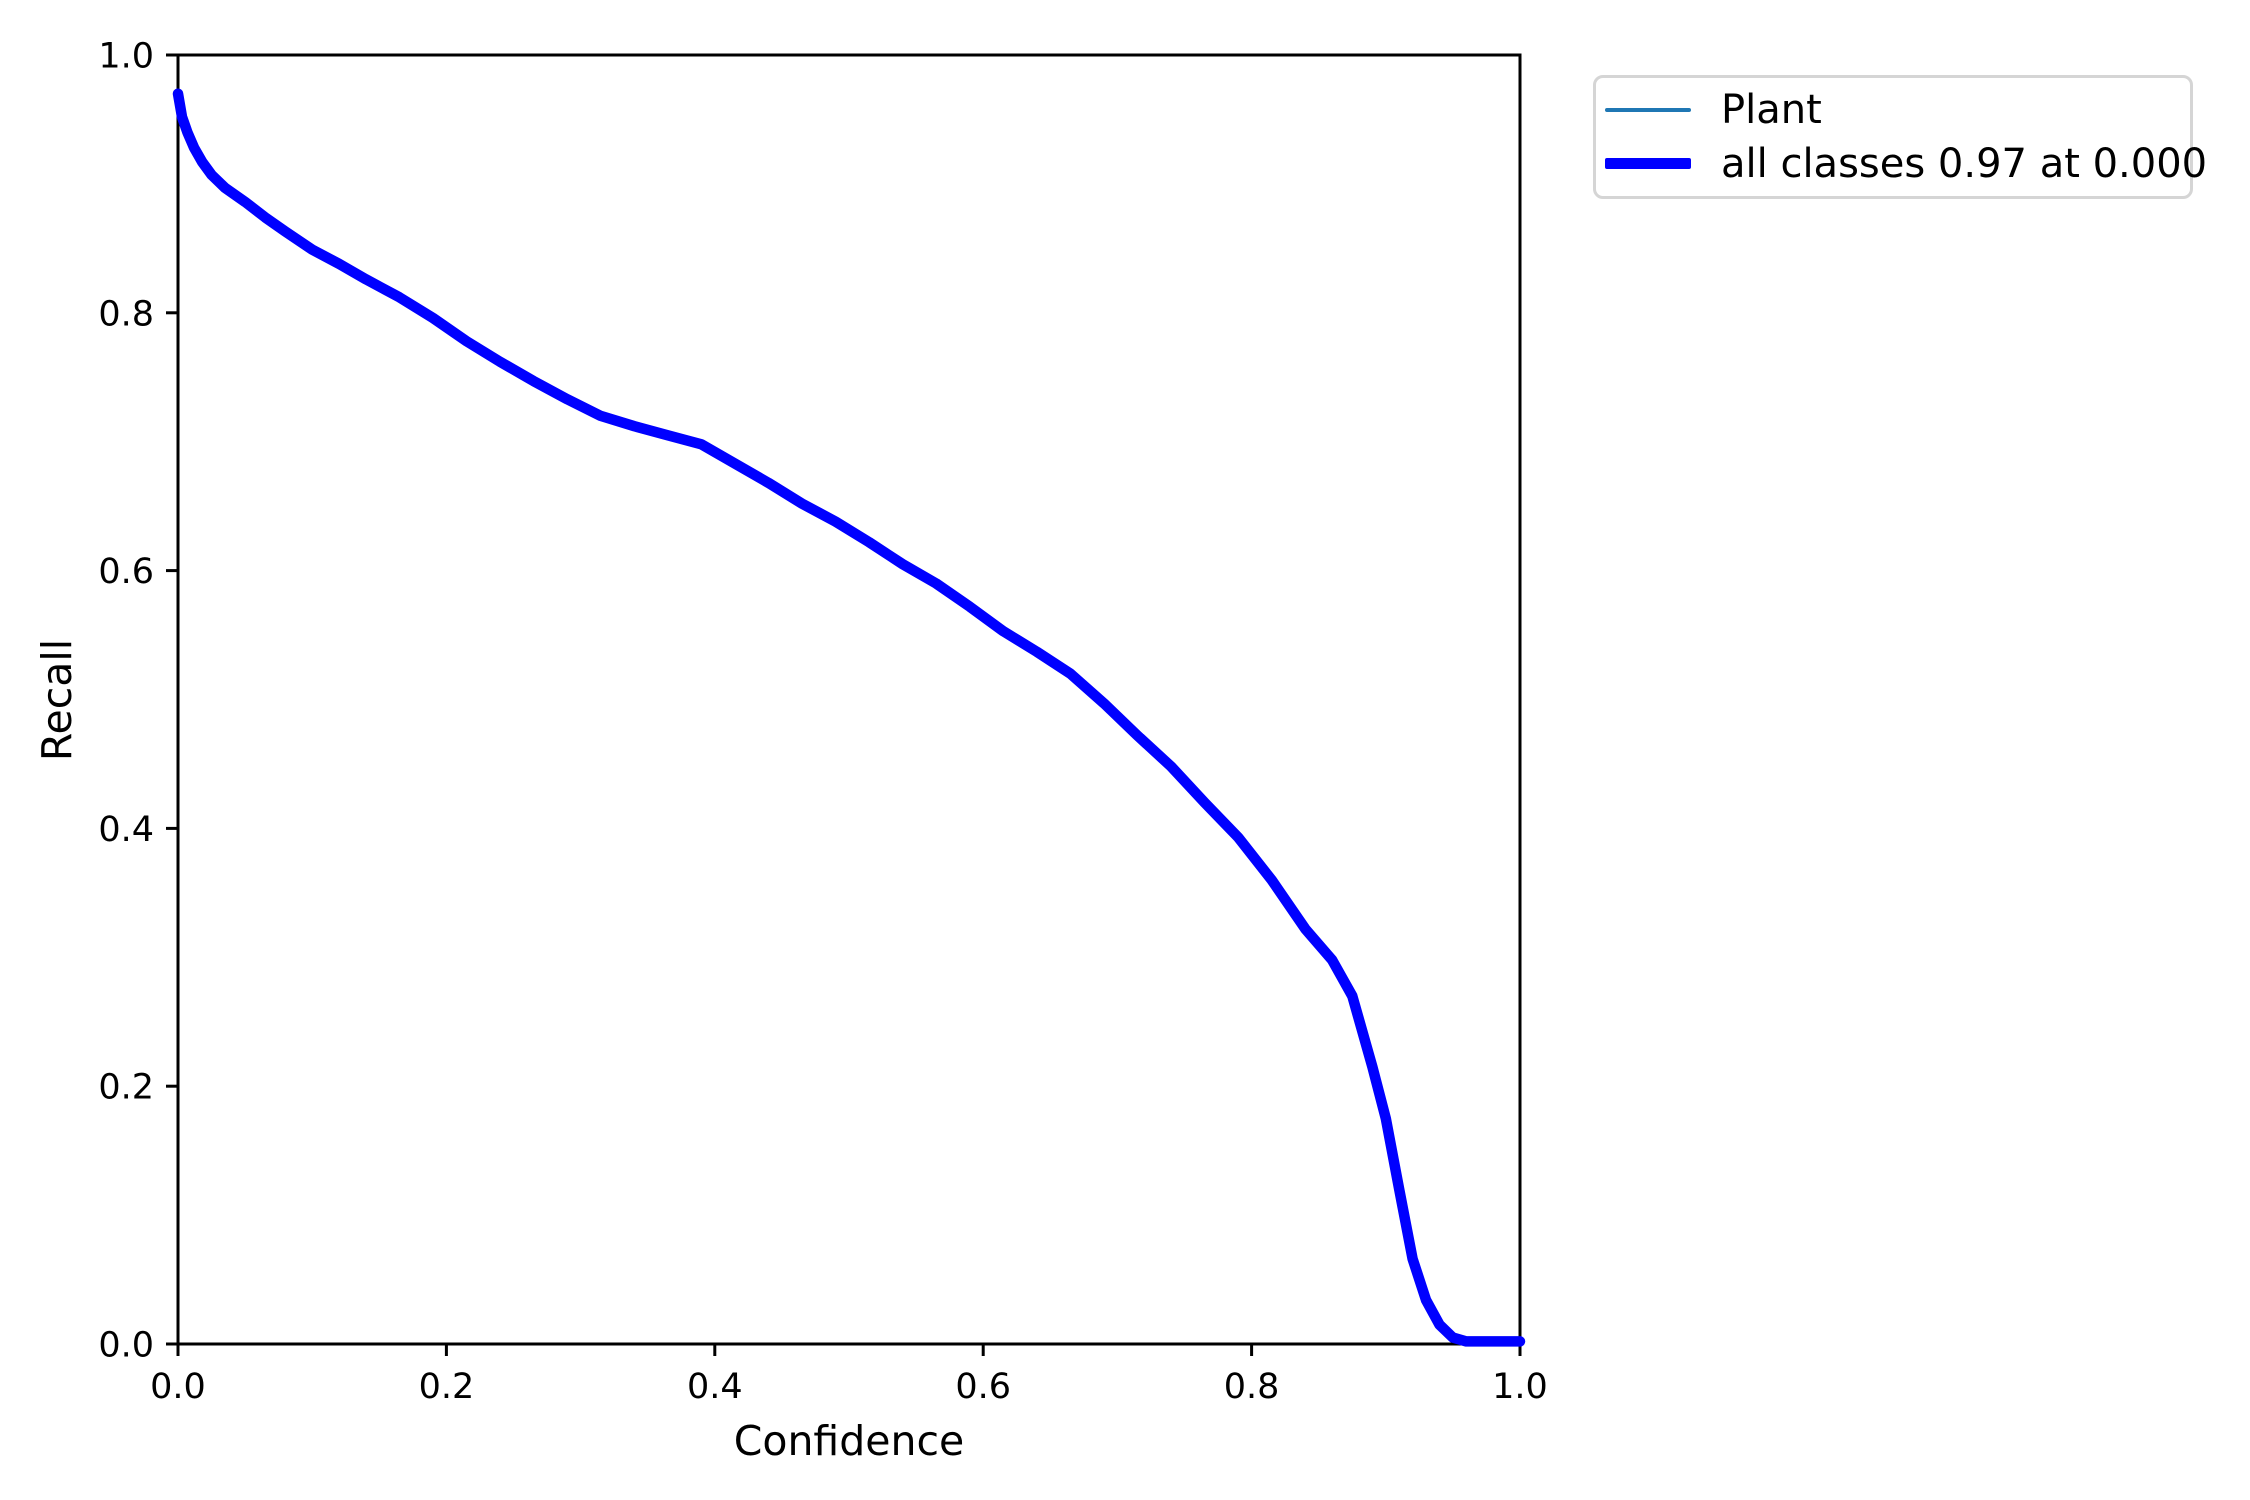  Describe the element at coordinates (447, 1387) in the screenshot. I see `x-tick-label: 0.2` at that location.